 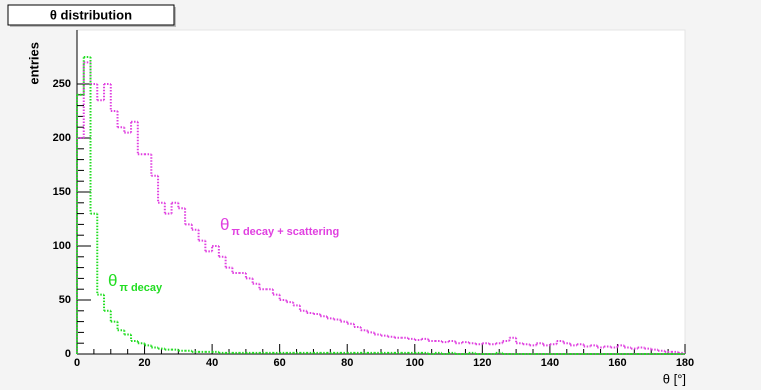 What do you see at coordinates (674, 378) in the screenshot?
I see `x-axis-label: θ [°]` at bounding box center [674, 378].